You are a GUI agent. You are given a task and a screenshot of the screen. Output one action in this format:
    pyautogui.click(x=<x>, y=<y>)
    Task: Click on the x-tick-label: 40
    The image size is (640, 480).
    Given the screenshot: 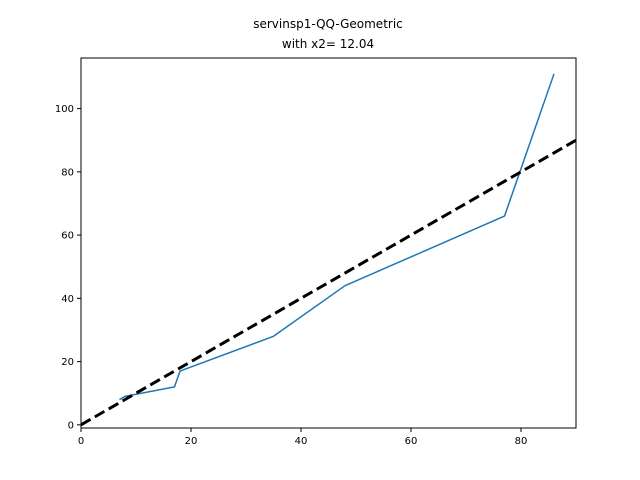 What is the action you would take?
    pyautogui.click(x=301, y=441)
    